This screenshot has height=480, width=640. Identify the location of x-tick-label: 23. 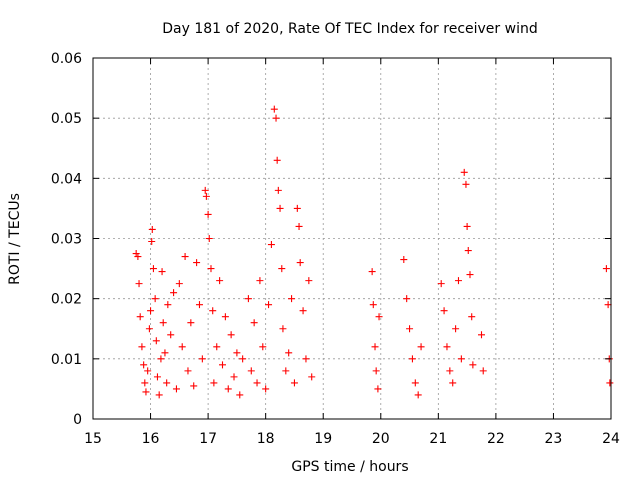
(554, 439).